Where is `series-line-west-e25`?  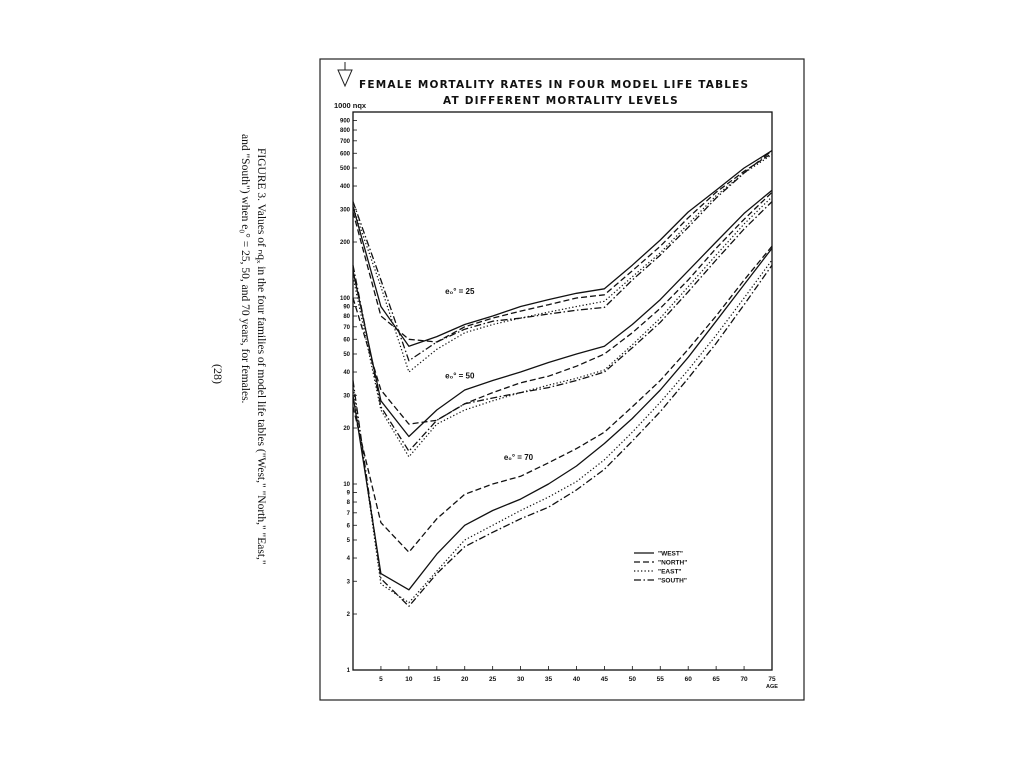
series-line-west-e25 is located at coordinates (562, 248).